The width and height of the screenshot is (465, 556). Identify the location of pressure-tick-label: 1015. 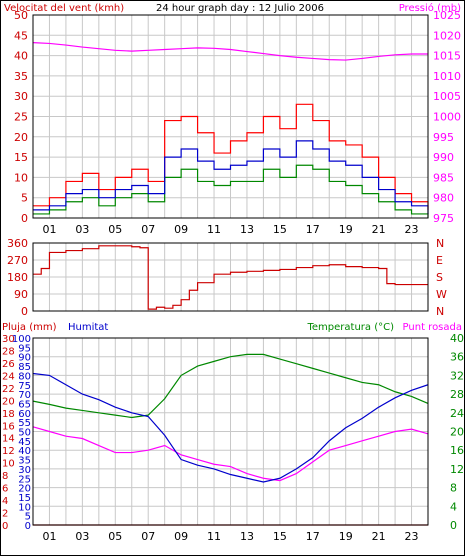
(447, 56).